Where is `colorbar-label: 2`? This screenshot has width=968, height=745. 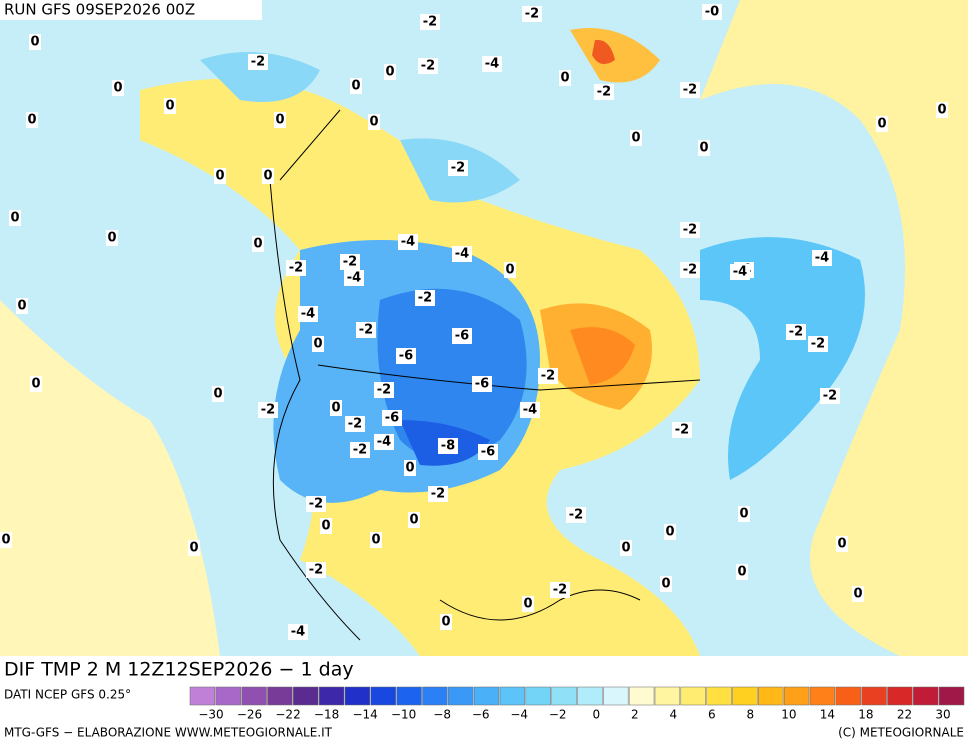 colorbar-label: 2 is located at coordinates (635, 715).